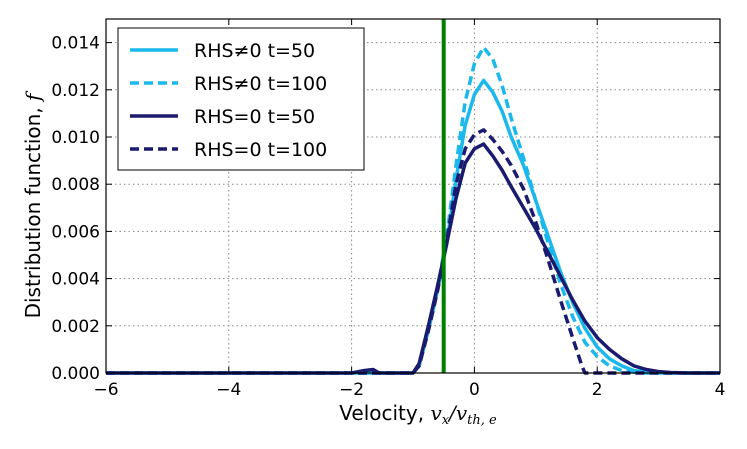 The height and width of the screenshot is (449, 747). Describe the element at coordinates (75, 185) in the screenshot. I see `y-tick-label: 0.008` at that location.